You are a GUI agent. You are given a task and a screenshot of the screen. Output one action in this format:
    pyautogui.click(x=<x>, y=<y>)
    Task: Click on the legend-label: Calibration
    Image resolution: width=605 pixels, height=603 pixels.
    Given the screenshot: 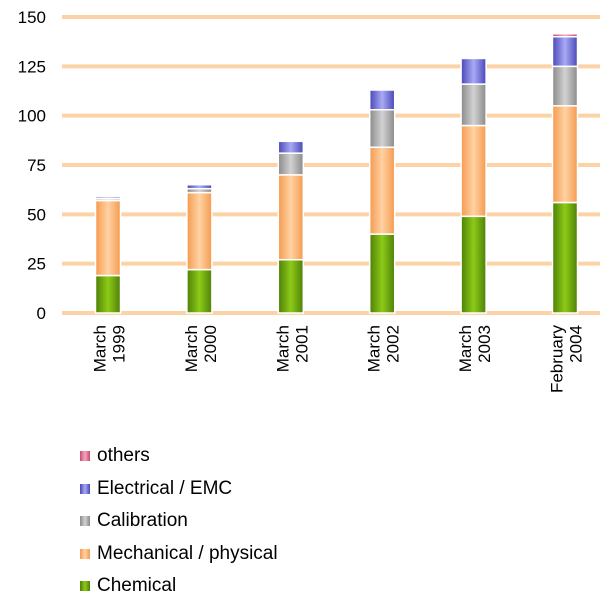 What is the action you would take?
    pyautogui.click(x=142, y=521)
    